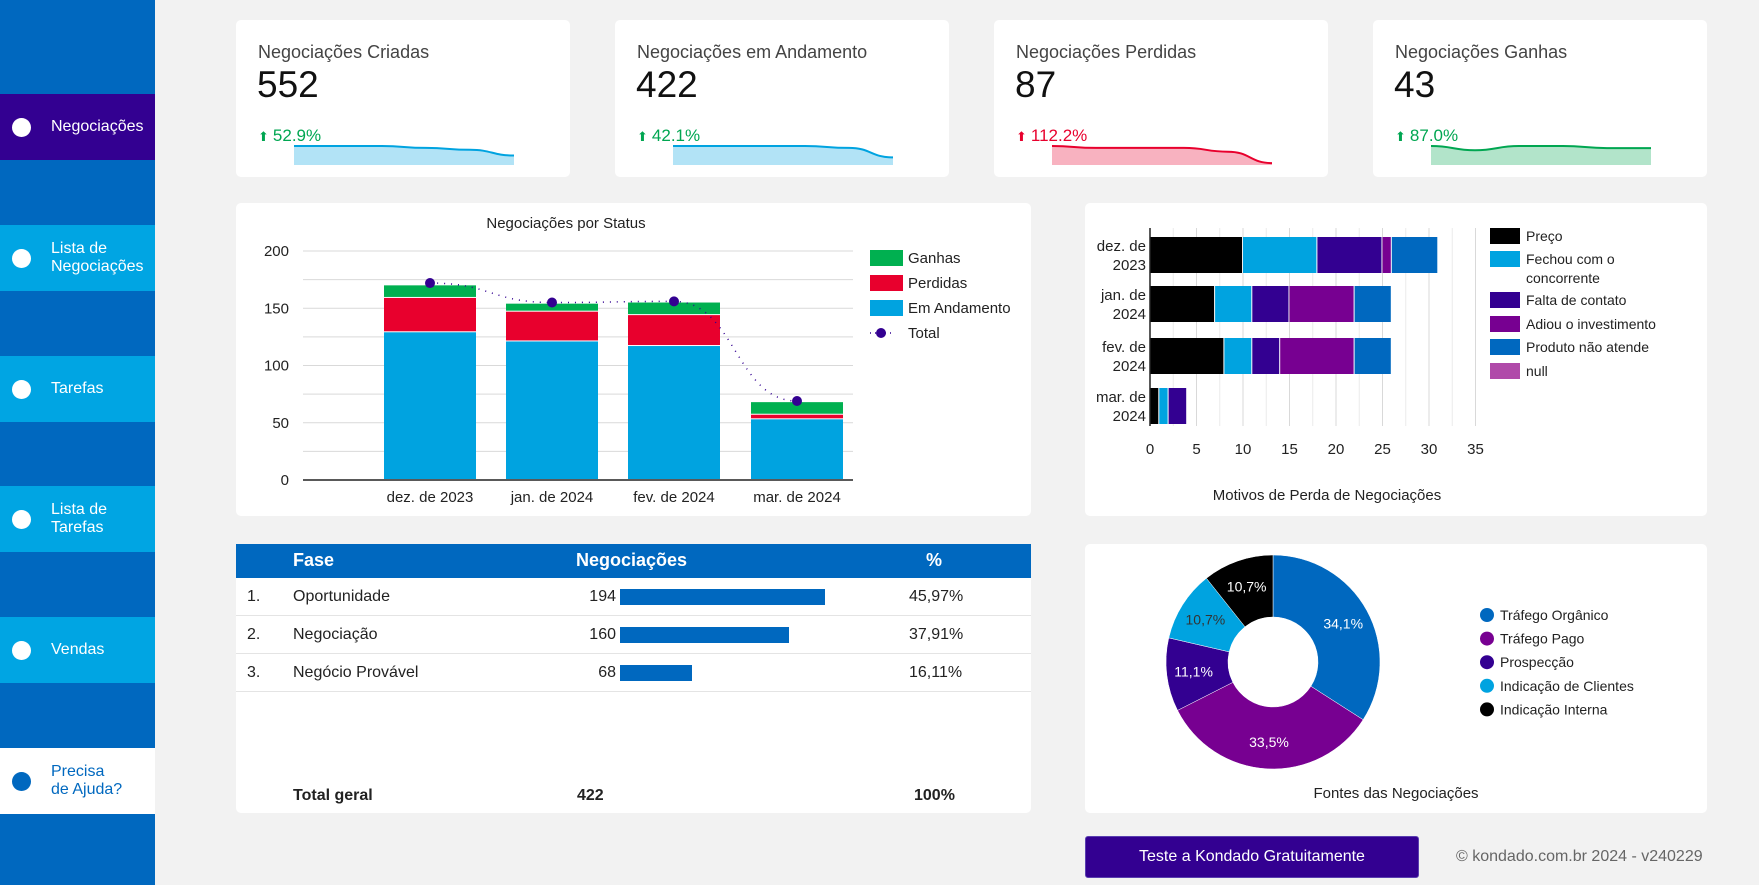  Describe the element at coordinates (1336, 449) in the screenshot. I see `x-tick-label: 20` at that location.